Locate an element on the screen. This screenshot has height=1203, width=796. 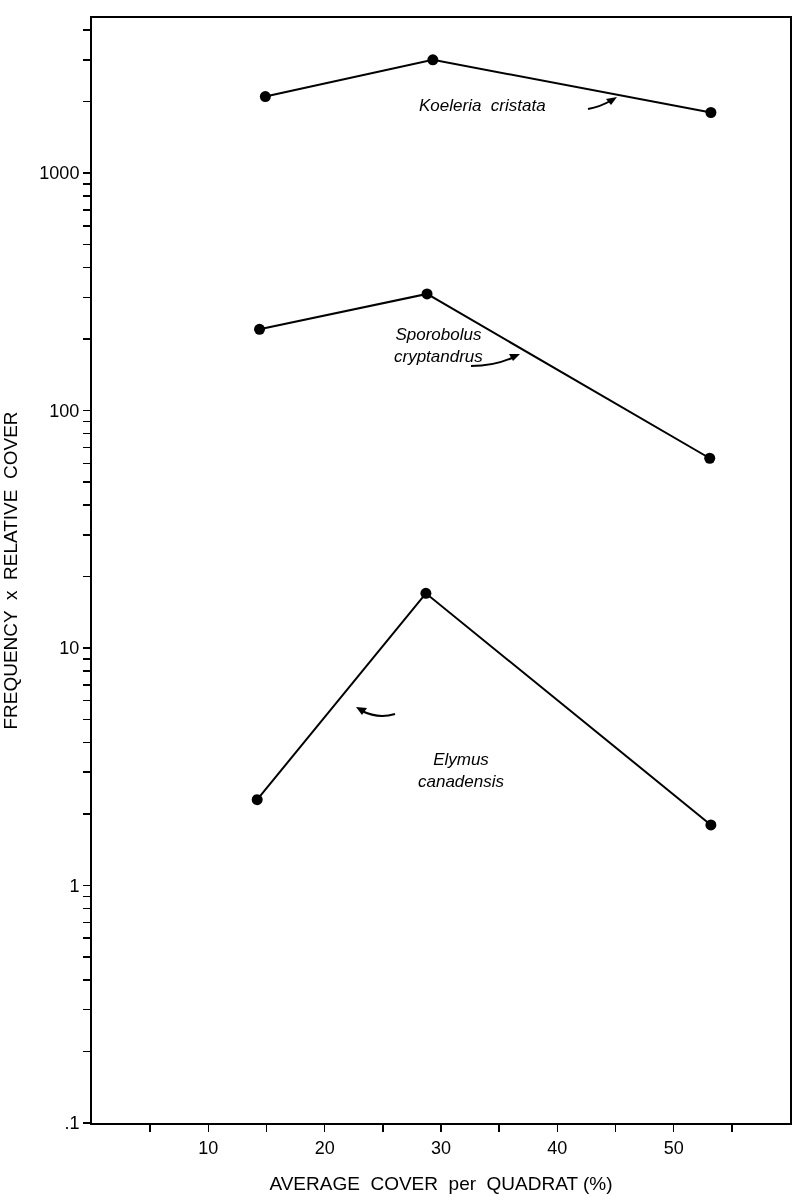
annotation: Koeleria cristata is located at coordinates (482, 105).